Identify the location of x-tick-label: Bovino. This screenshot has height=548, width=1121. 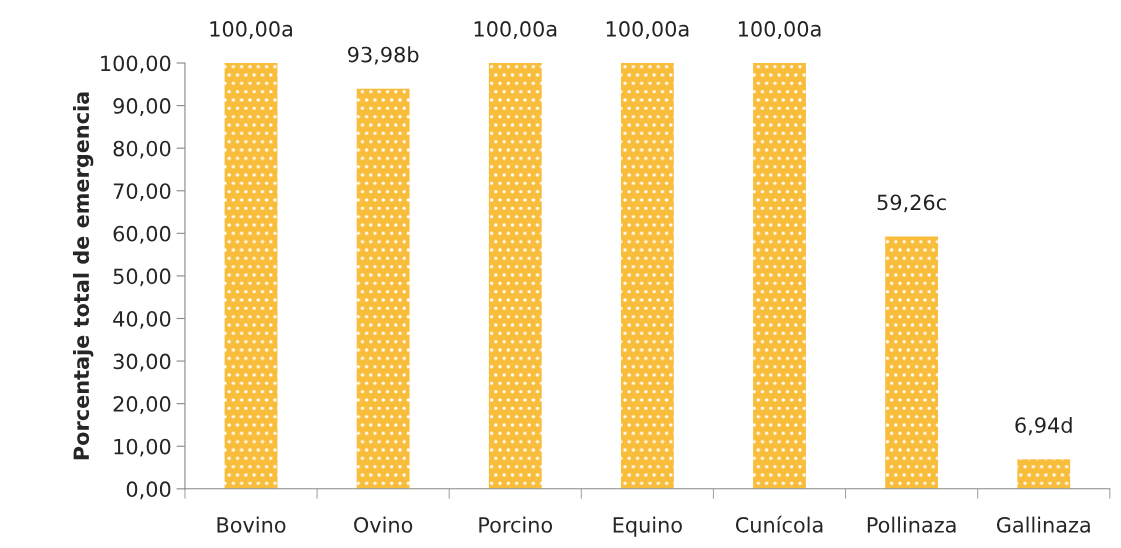
(251, 524).